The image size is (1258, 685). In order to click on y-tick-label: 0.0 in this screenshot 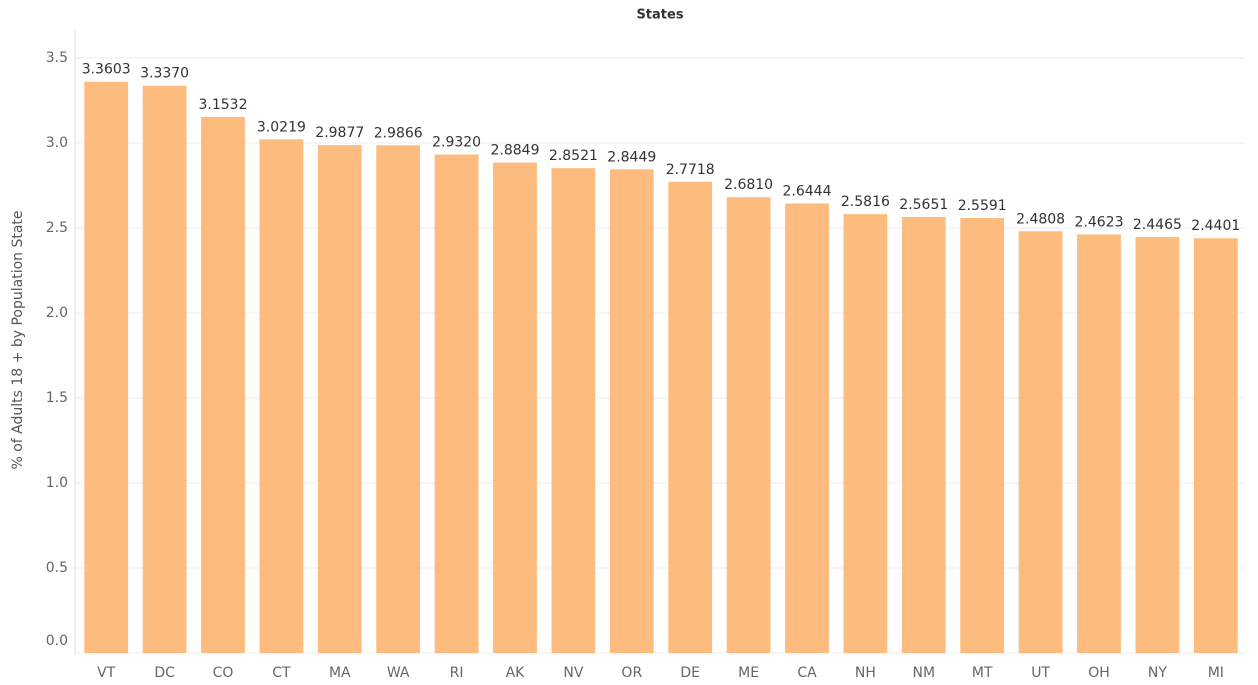, I will do `click(57, 641)`.